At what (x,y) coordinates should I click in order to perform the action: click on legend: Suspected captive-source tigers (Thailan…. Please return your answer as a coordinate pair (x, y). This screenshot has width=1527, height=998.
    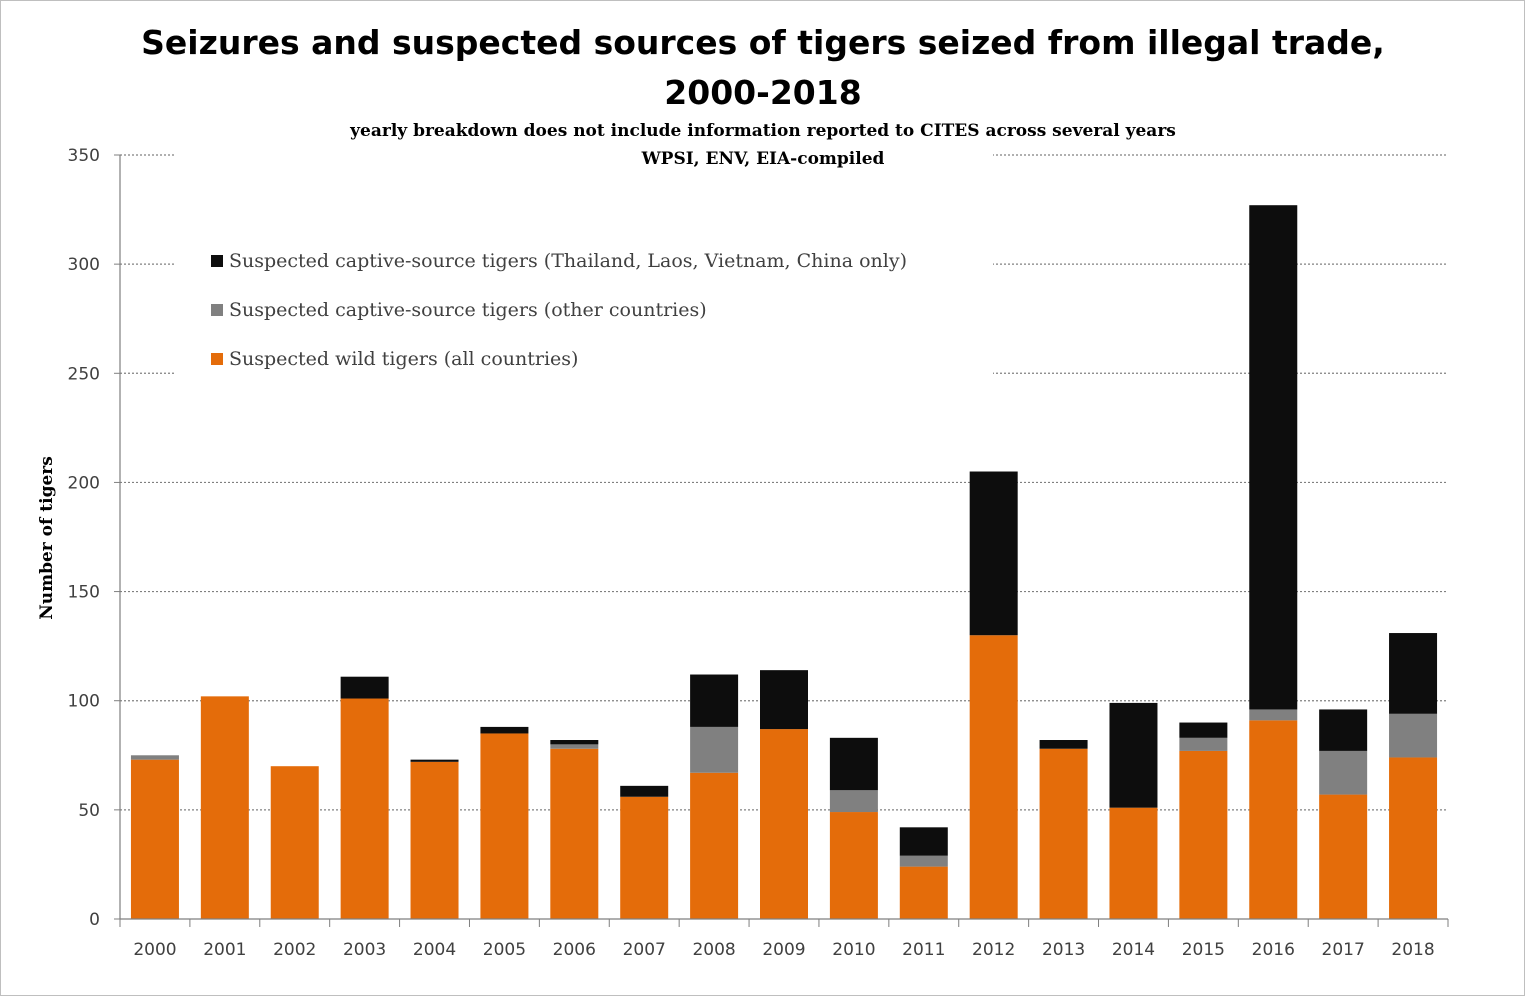
    Looking at the image, I should click on (559, 310).